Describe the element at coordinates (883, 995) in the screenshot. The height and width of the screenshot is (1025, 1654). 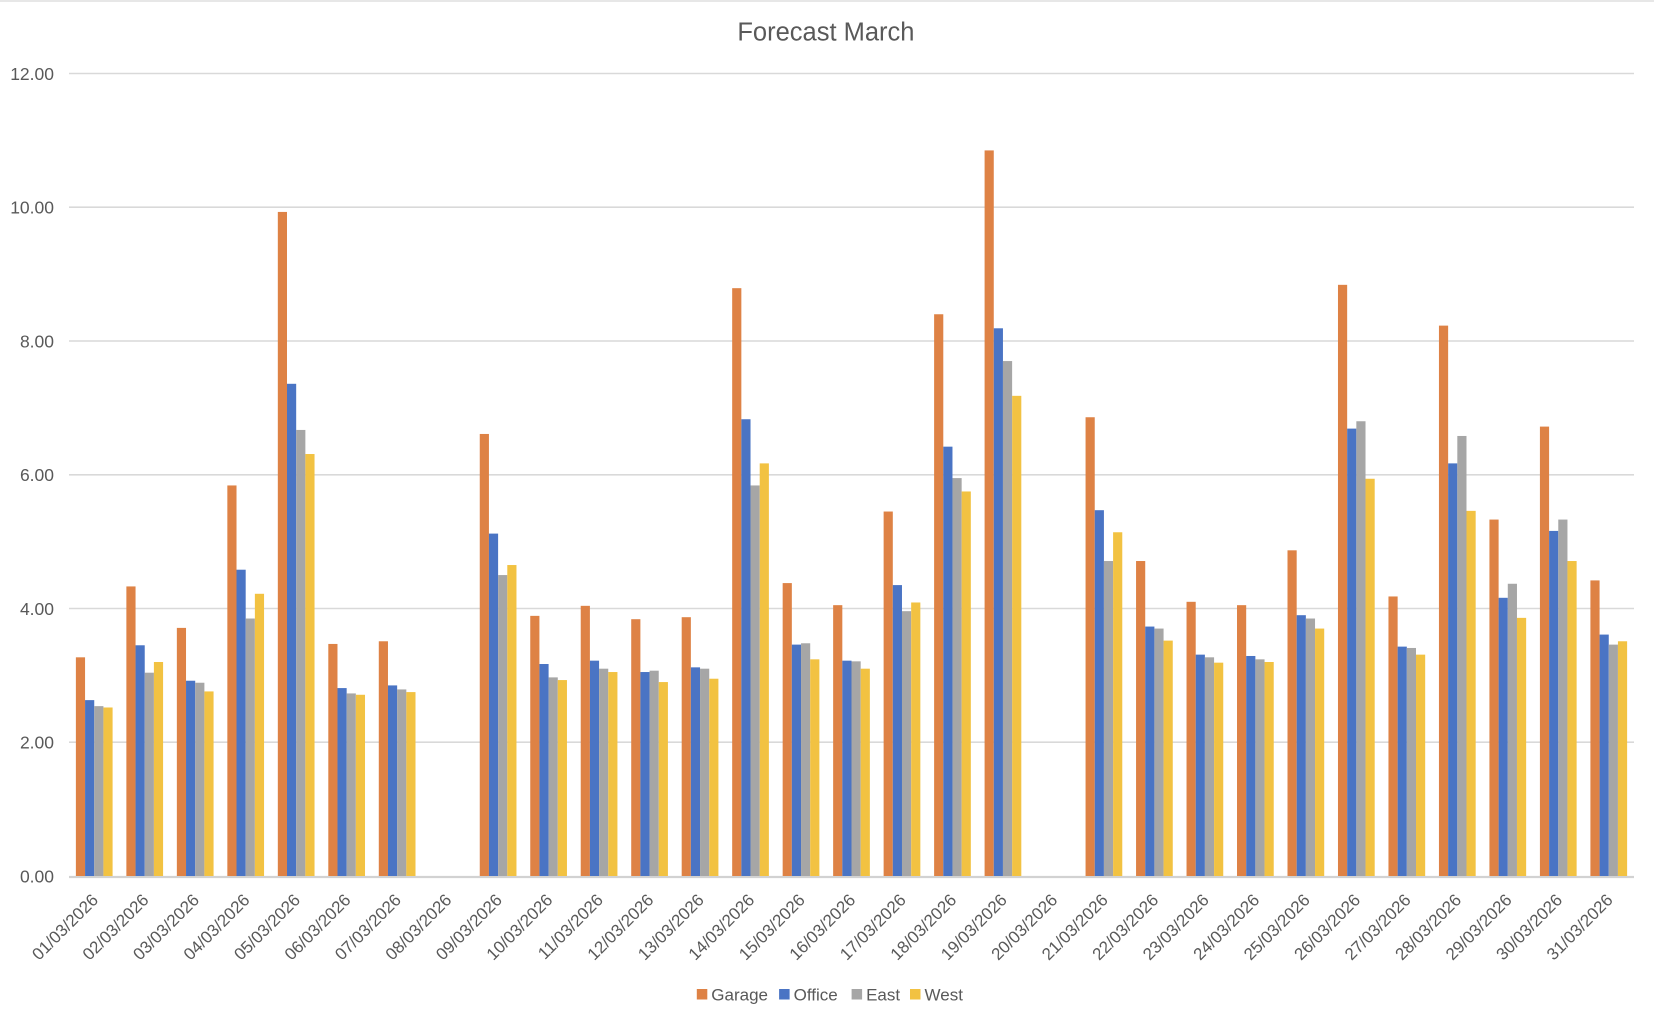
I see `svg-text: East` at that location.